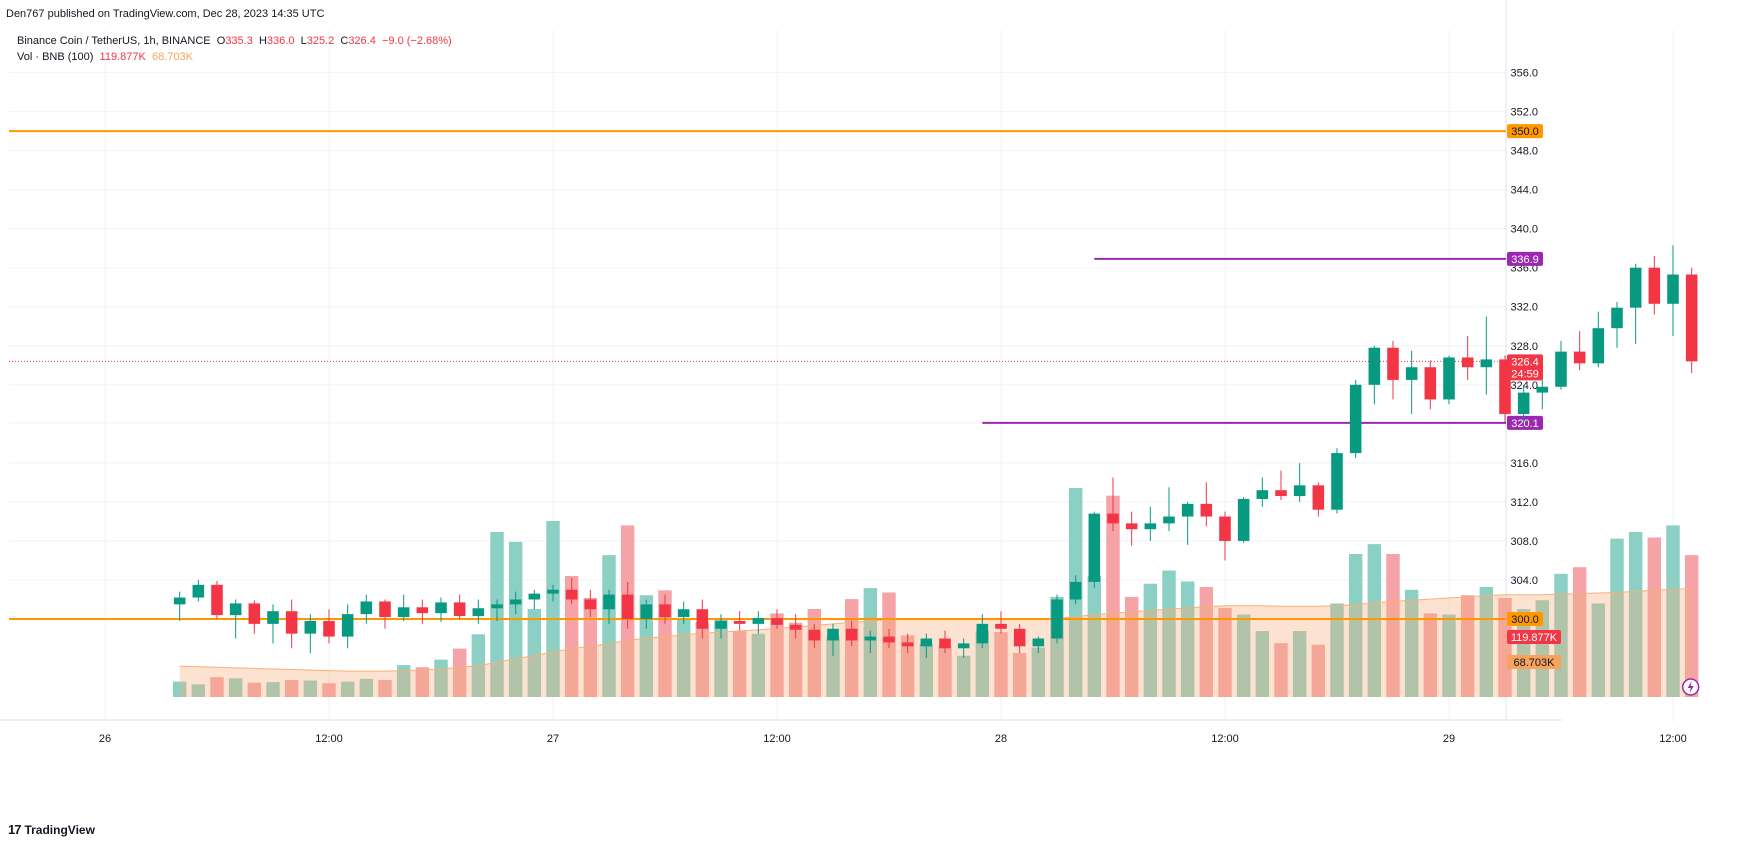  I want to click on volume-value-tag, so click(1534, 637).